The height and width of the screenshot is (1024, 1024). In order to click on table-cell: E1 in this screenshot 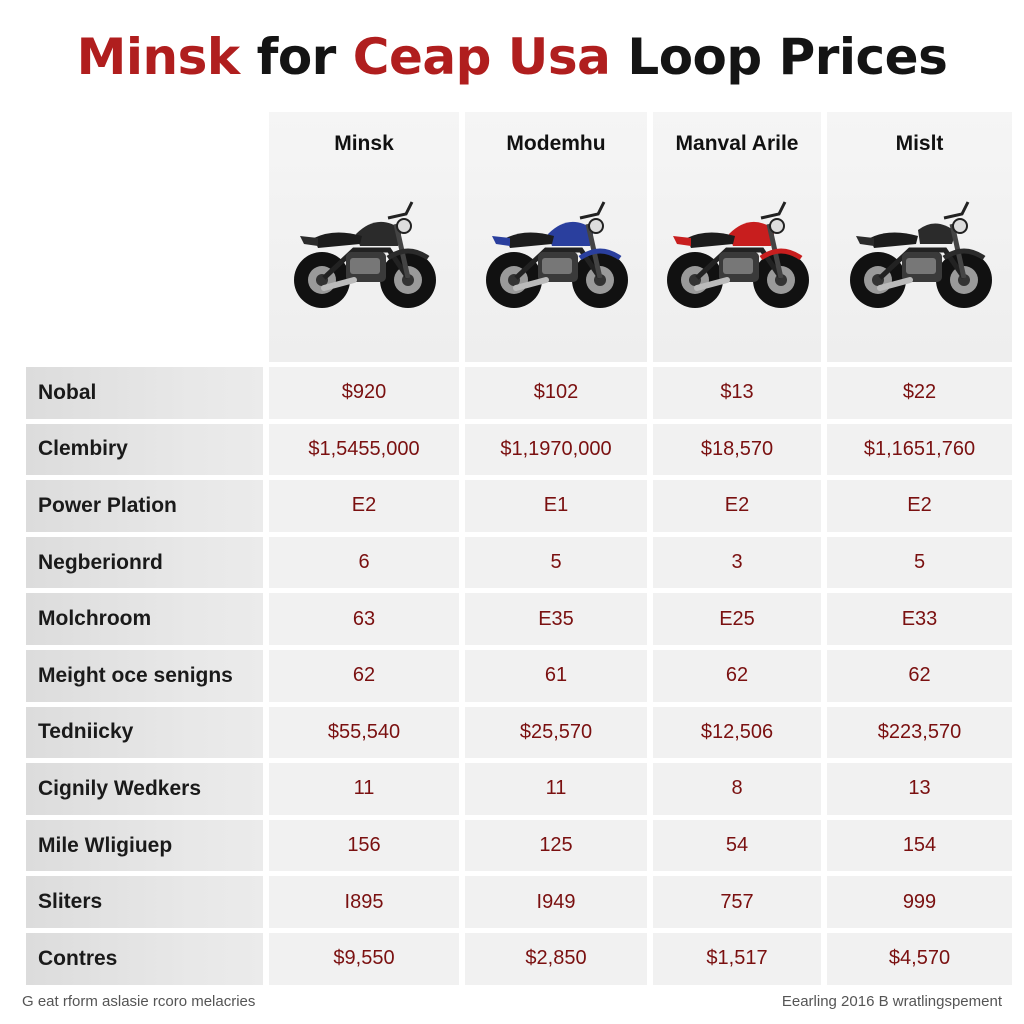, I will do `click(556, 506)`.